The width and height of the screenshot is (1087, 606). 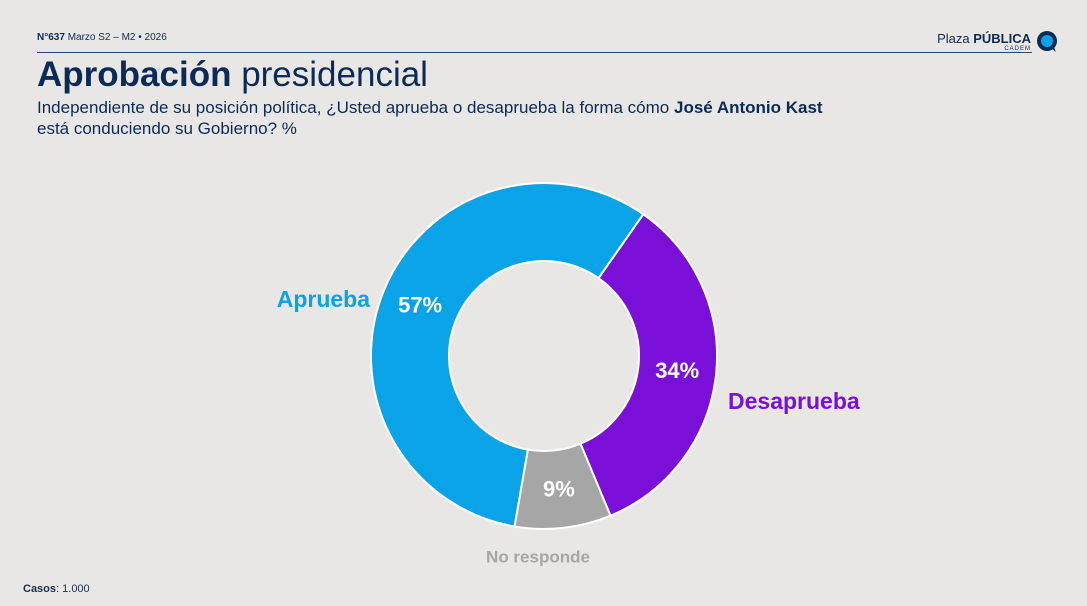 I want to click on value-label-no-responde: 9%, so click(x=559, y=489).